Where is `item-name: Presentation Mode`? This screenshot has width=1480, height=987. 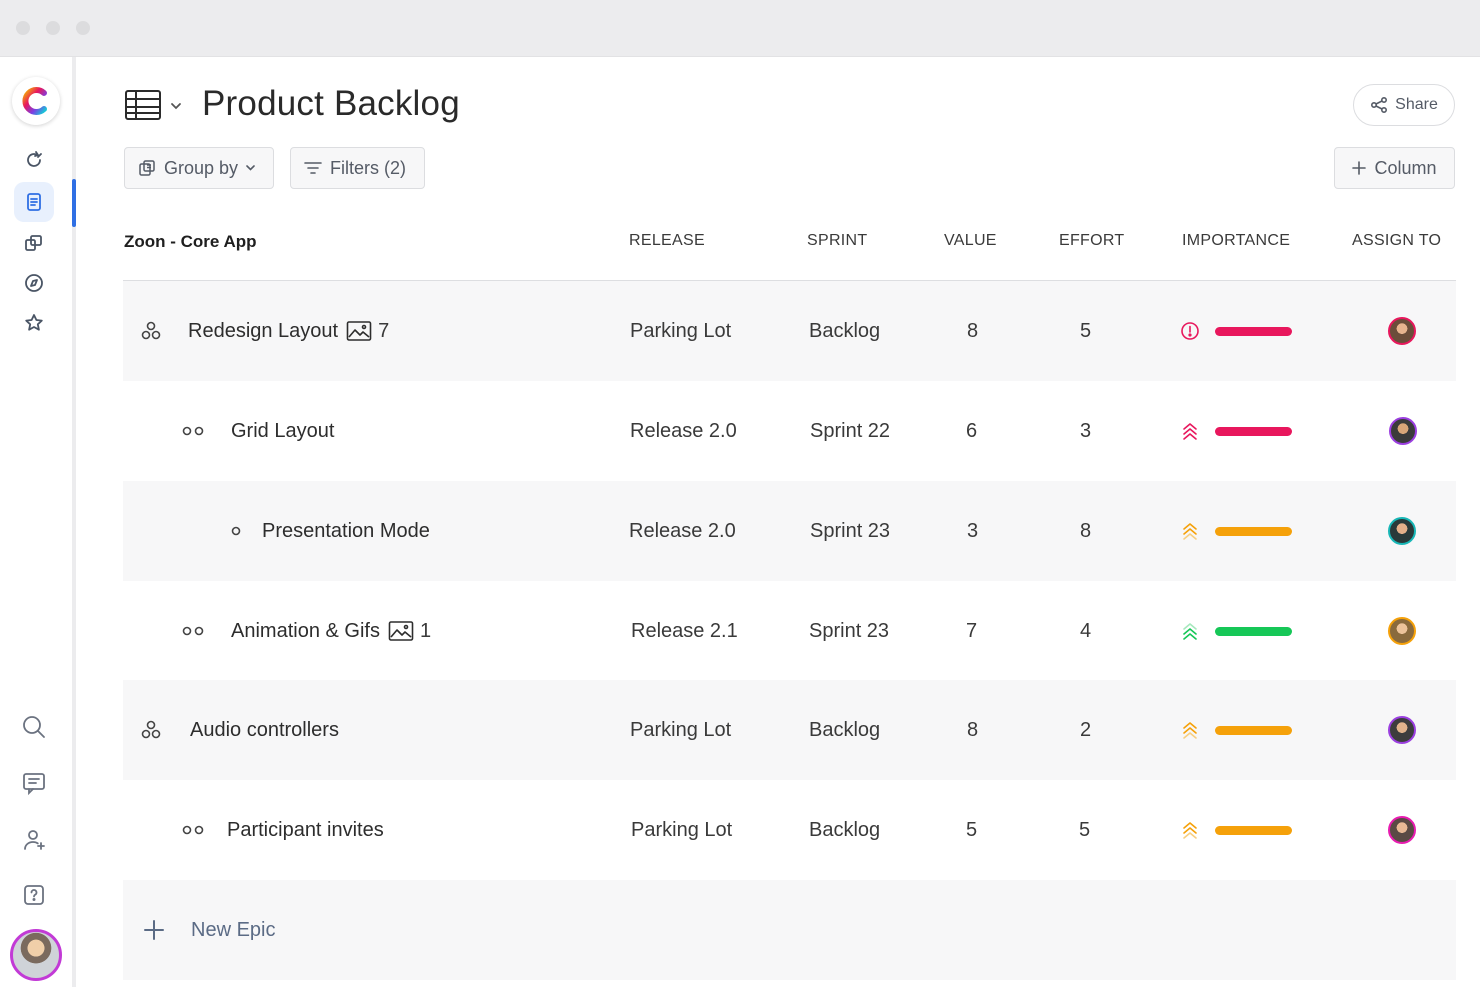
item-name: Presentation Mode is located at coordinates (346, 530).